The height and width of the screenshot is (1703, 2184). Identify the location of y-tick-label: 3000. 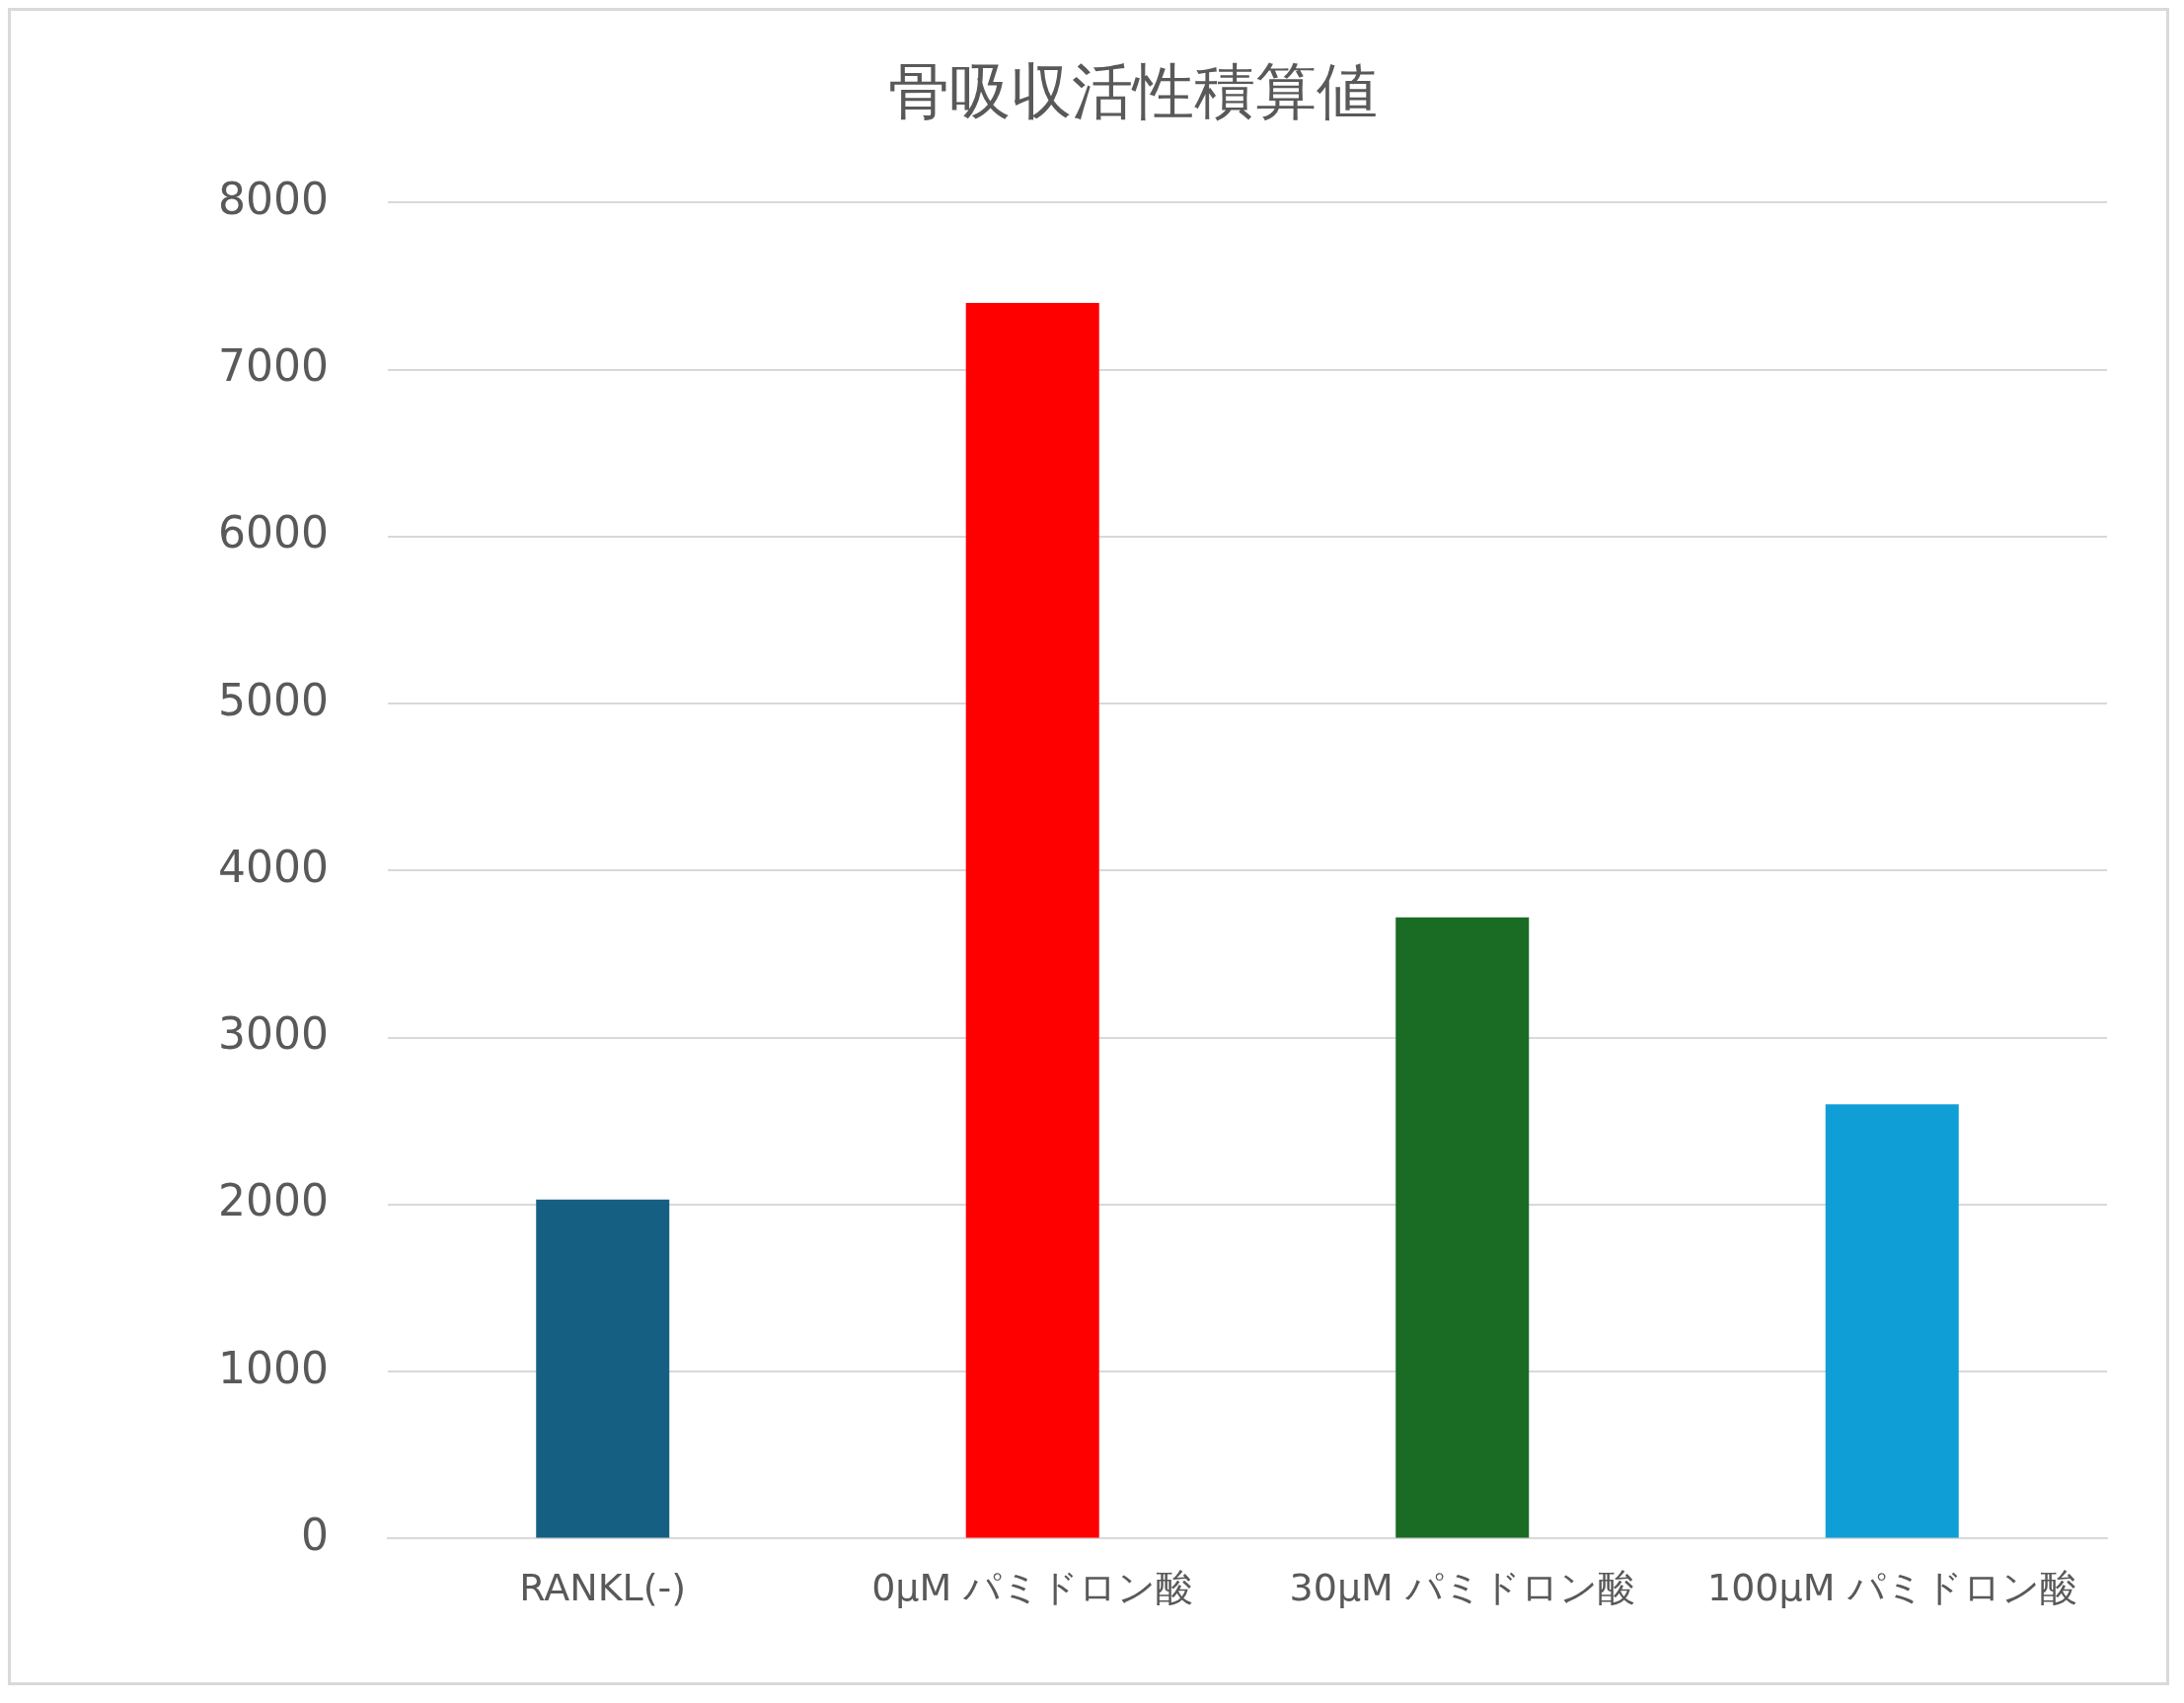
(273, 1034).